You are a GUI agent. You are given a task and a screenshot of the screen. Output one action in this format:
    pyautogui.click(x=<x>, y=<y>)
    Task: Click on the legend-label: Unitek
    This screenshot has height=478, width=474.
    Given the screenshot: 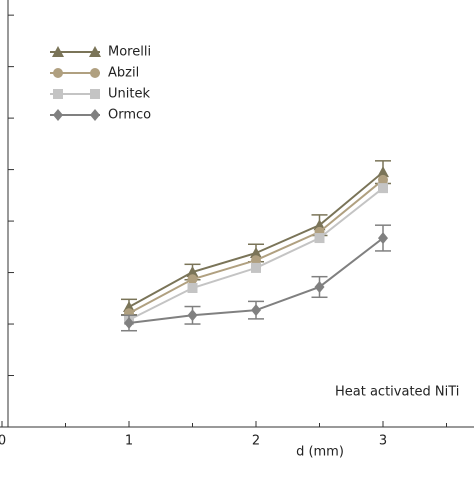 What is the action you would take?
    pyautogui.click(x=129, y=94)
    